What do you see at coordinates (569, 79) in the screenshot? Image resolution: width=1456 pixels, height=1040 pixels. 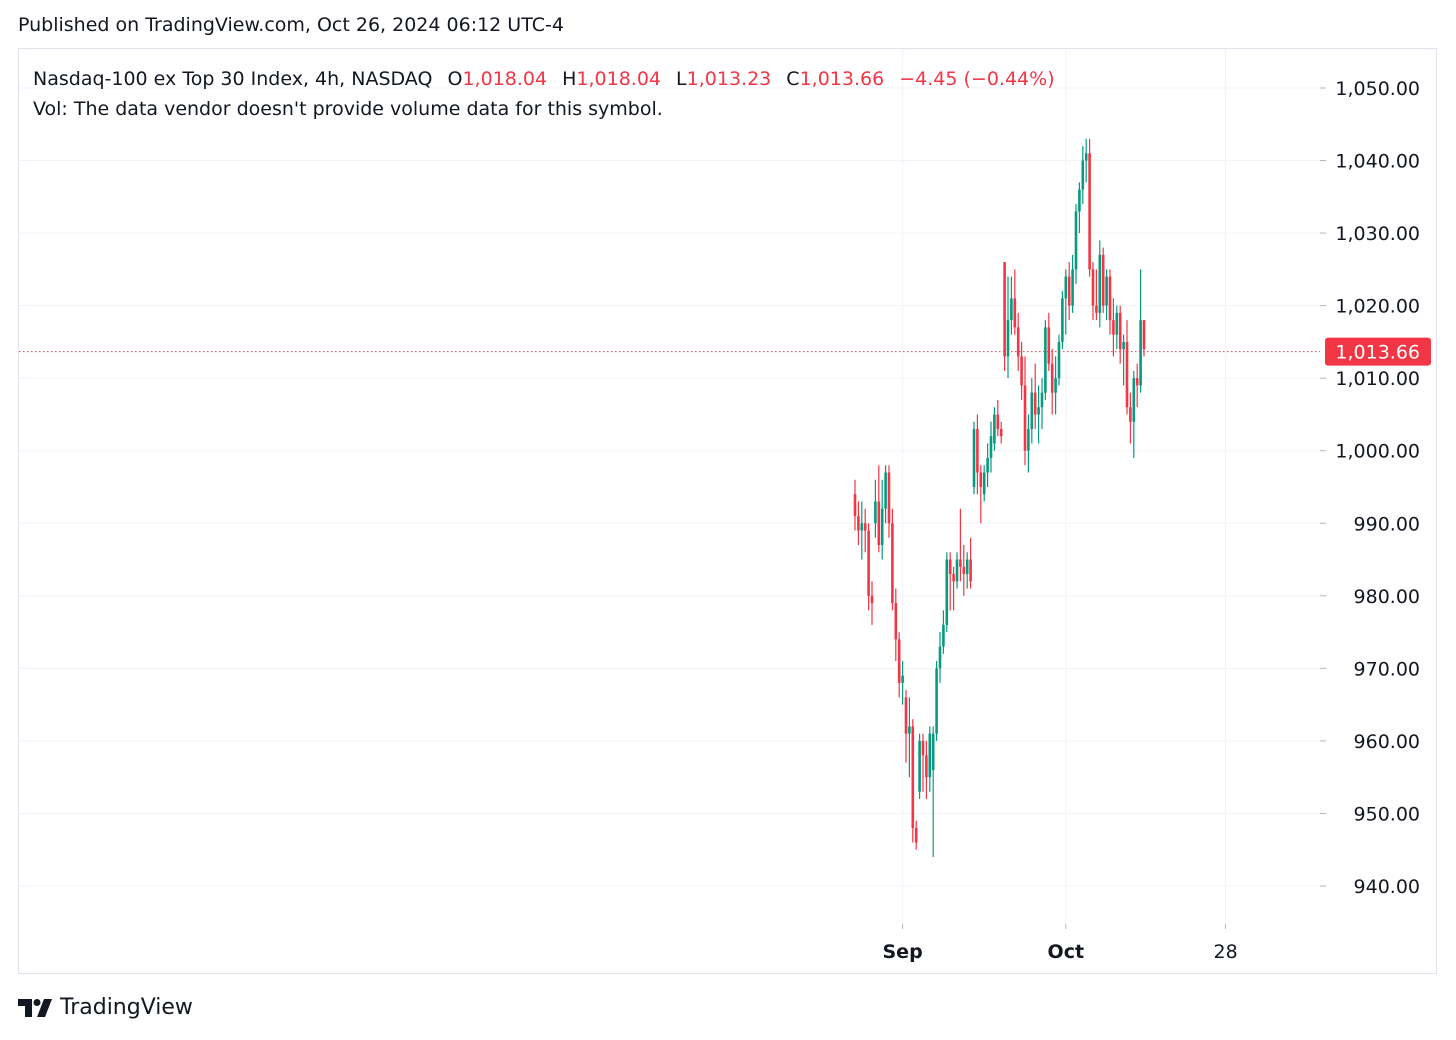 I see `high-label: H` at bounding box center [569, 79].